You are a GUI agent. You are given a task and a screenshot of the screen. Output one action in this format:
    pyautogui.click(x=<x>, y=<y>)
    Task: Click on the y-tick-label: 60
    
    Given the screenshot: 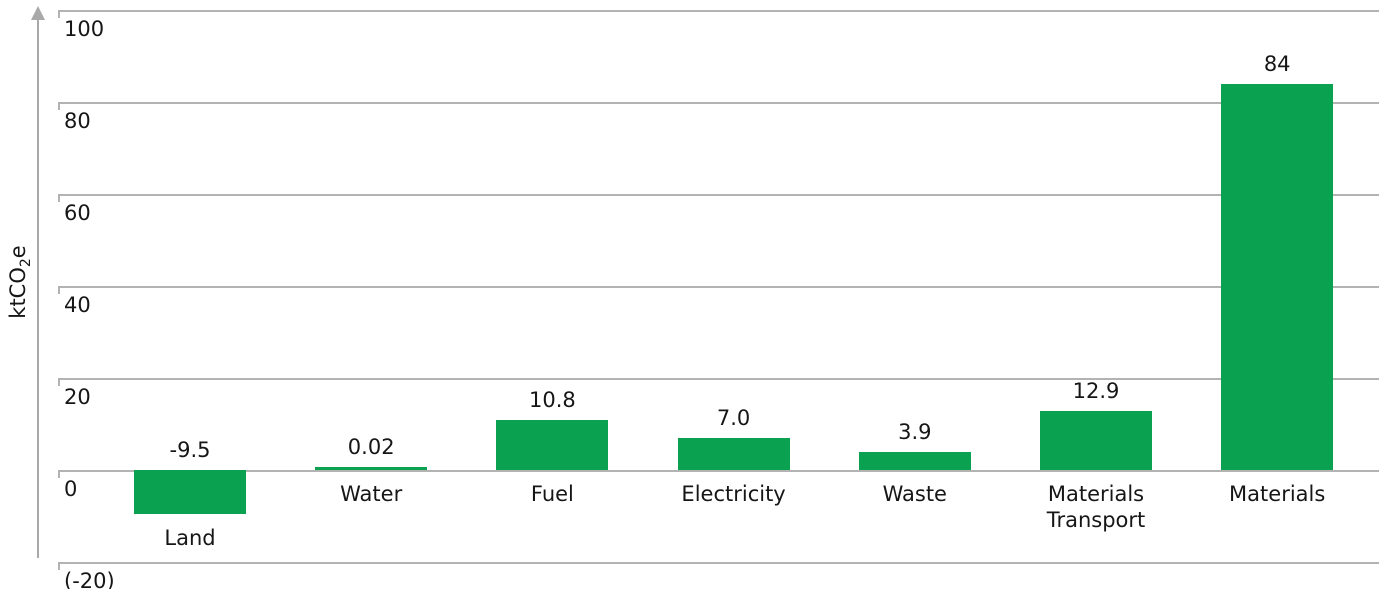 What is the action you would take?
    pyautogui.click(x=77, y=213)
    